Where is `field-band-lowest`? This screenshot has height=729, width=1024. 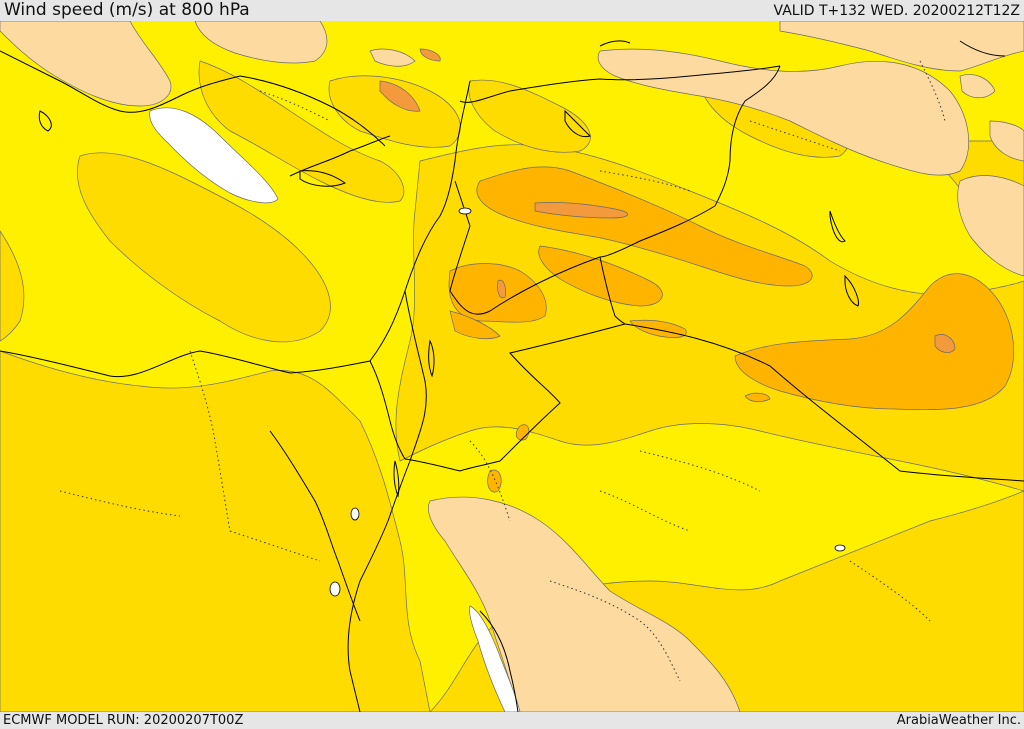 field-band-lowest is located at coordinates (214, 155).